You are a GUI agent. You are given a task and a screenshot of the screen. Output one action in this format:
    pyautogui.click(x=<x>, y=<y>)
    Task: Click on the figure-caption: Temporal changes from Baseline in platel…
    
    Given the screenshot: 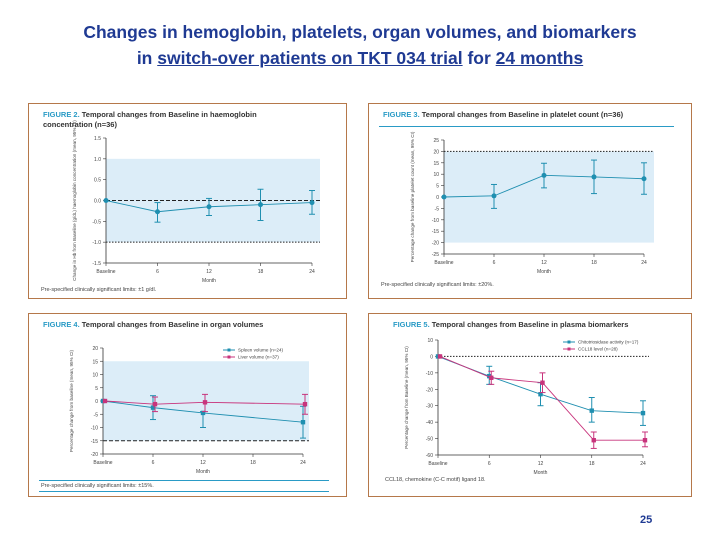 What is the action you would take?
    pyautogui.click(x=522, y=114)
    